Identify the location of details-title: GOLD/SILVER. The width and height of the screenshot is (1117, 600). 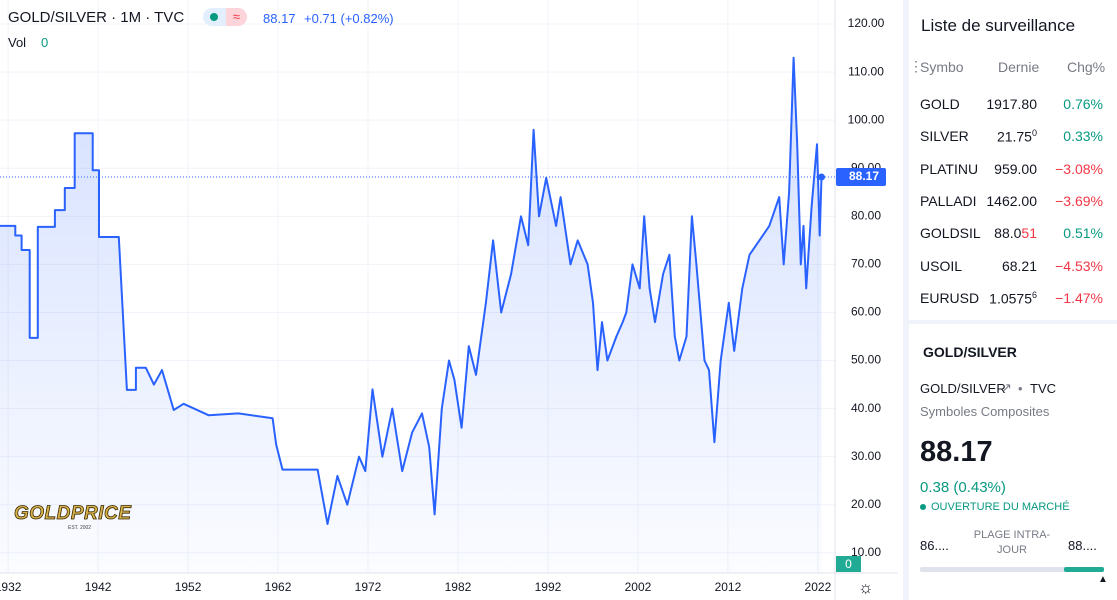
(970, 352).